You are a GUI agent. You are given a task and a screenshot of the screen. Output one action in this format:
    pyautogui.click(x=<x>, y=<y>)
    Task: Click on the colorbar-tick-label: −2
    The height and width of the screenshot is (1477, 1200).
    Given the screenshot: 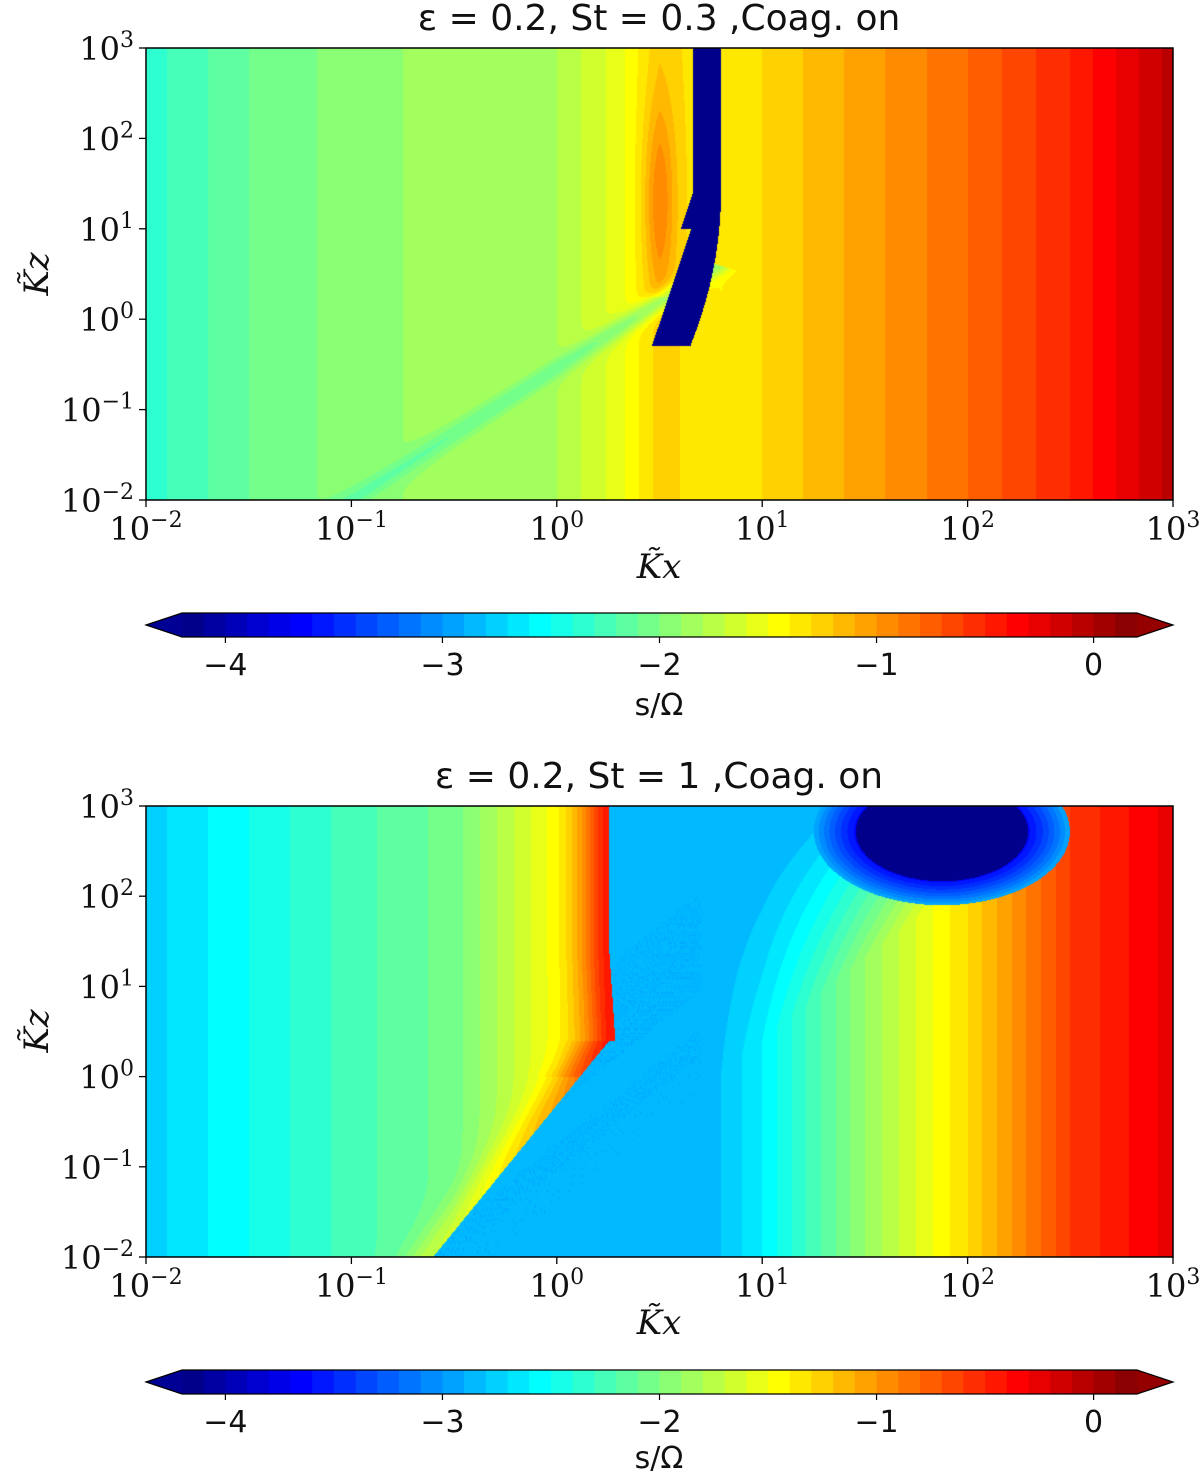 What is the action you would take?
    pyautogui.click(x=659, y=1422)
    